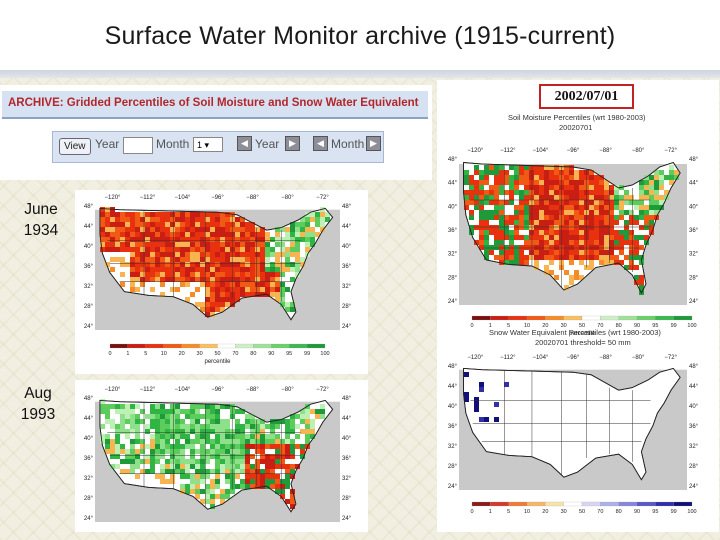 Image resolution: width=720 pixels, height=540 pixels. I want to click on latitude-tick-label: 28°, so click(89, 307).